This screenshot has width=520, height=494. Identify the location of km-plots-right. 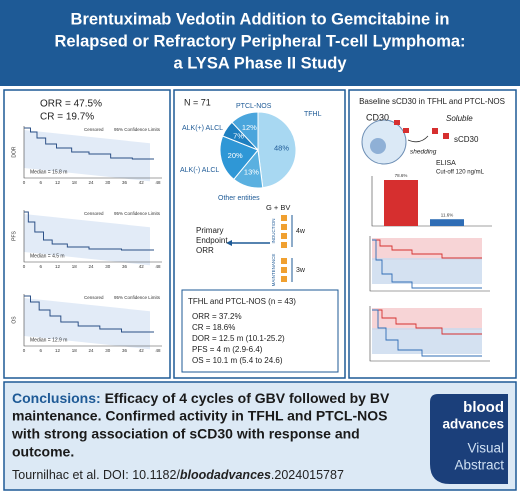
(429, 299).